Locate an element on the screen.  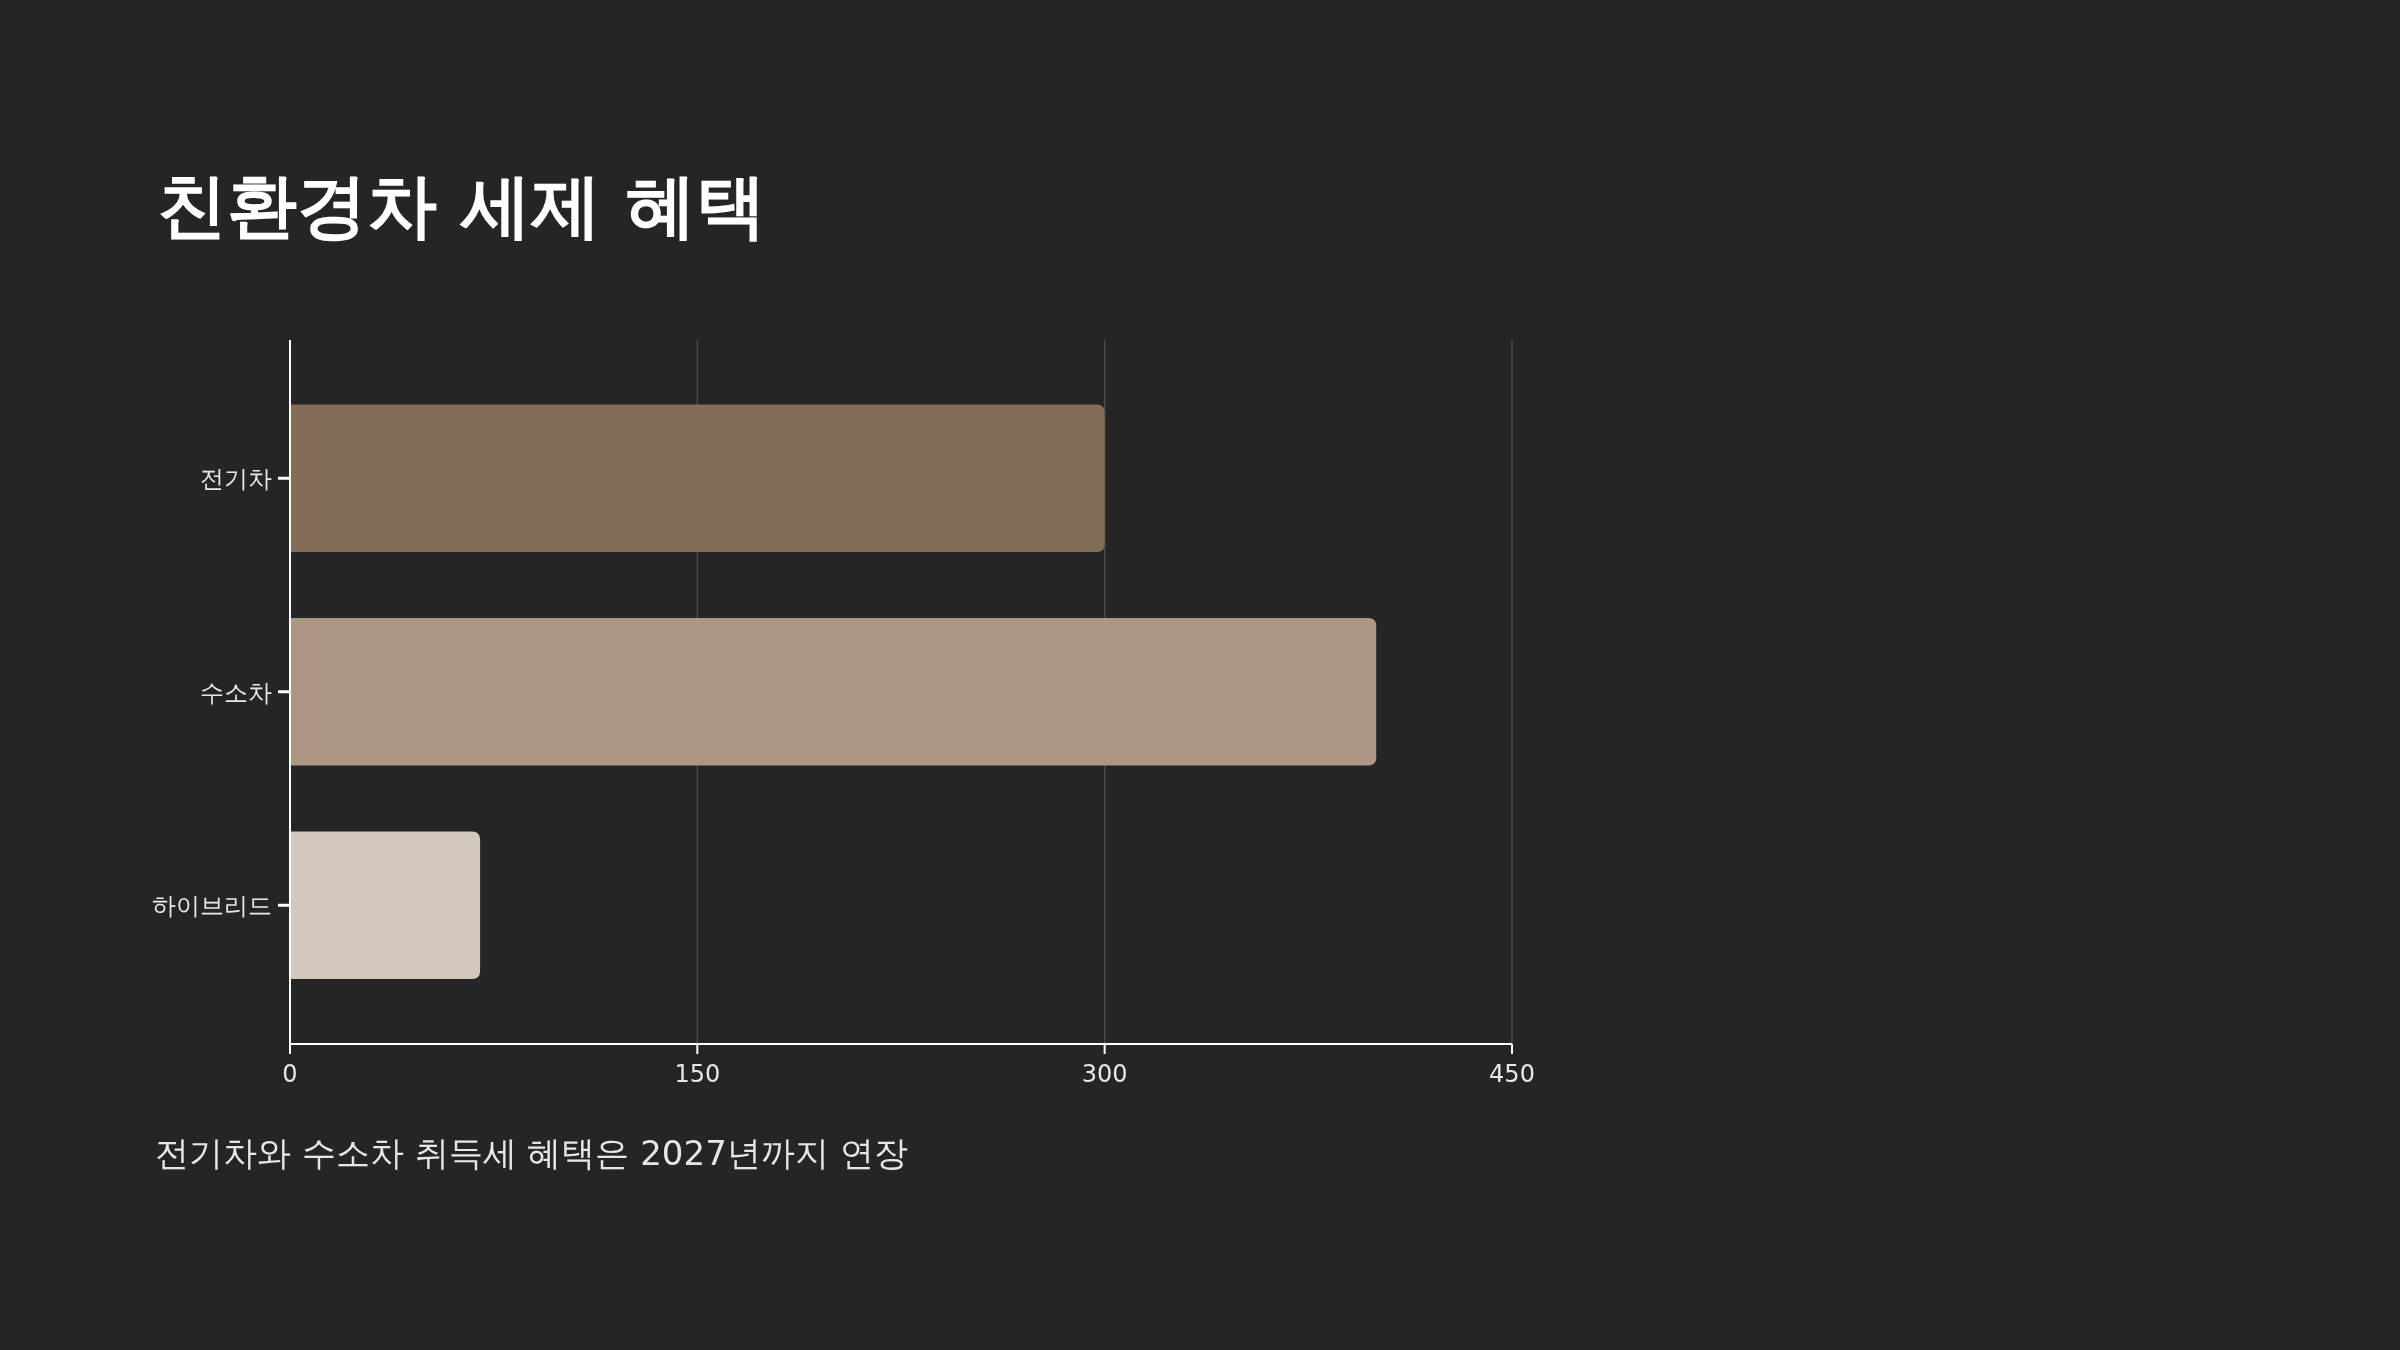
chart-title: 친환경차 세제 혜택 is located at coordinates (461, 206).